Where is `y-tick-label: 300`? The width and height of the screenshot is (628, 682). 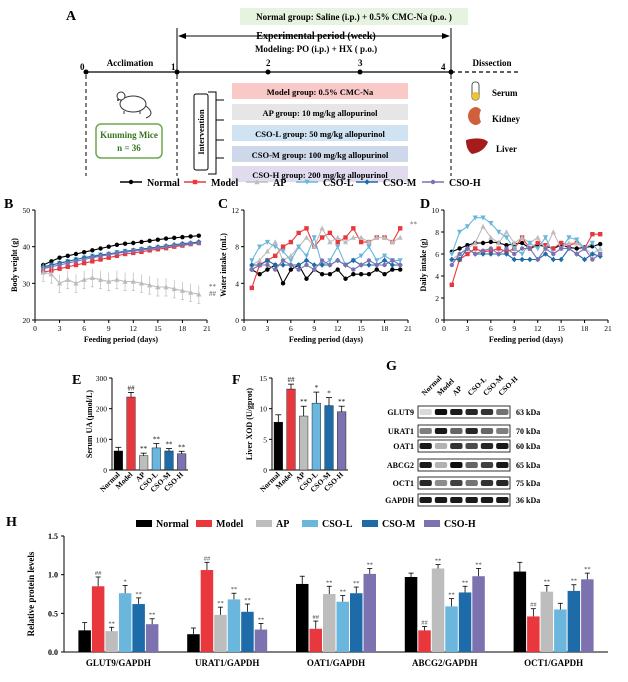 y-tick-label: 300 is located at coordinates (102, 378).